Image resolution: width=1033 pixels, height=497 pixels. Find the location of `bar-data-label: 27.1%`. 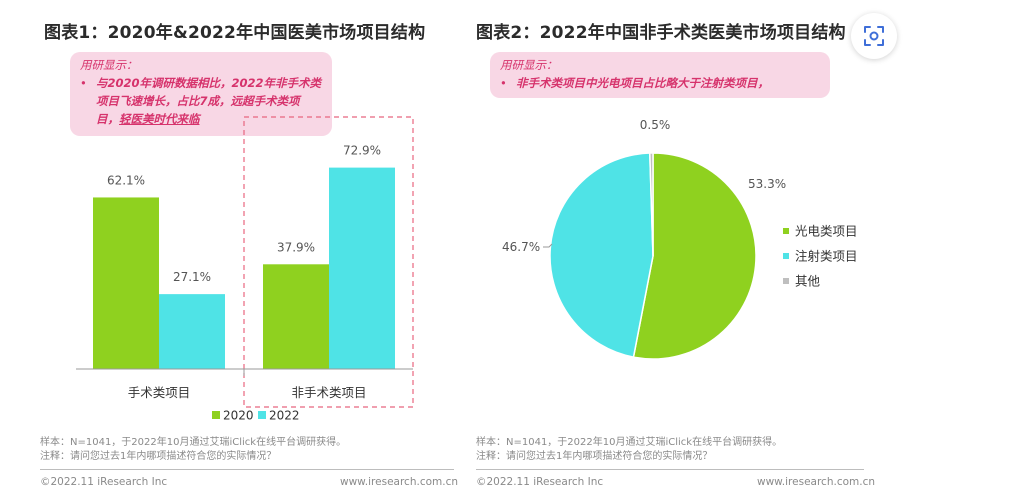

bar-data-label: 27.1% is located at coordinates (192, 277).